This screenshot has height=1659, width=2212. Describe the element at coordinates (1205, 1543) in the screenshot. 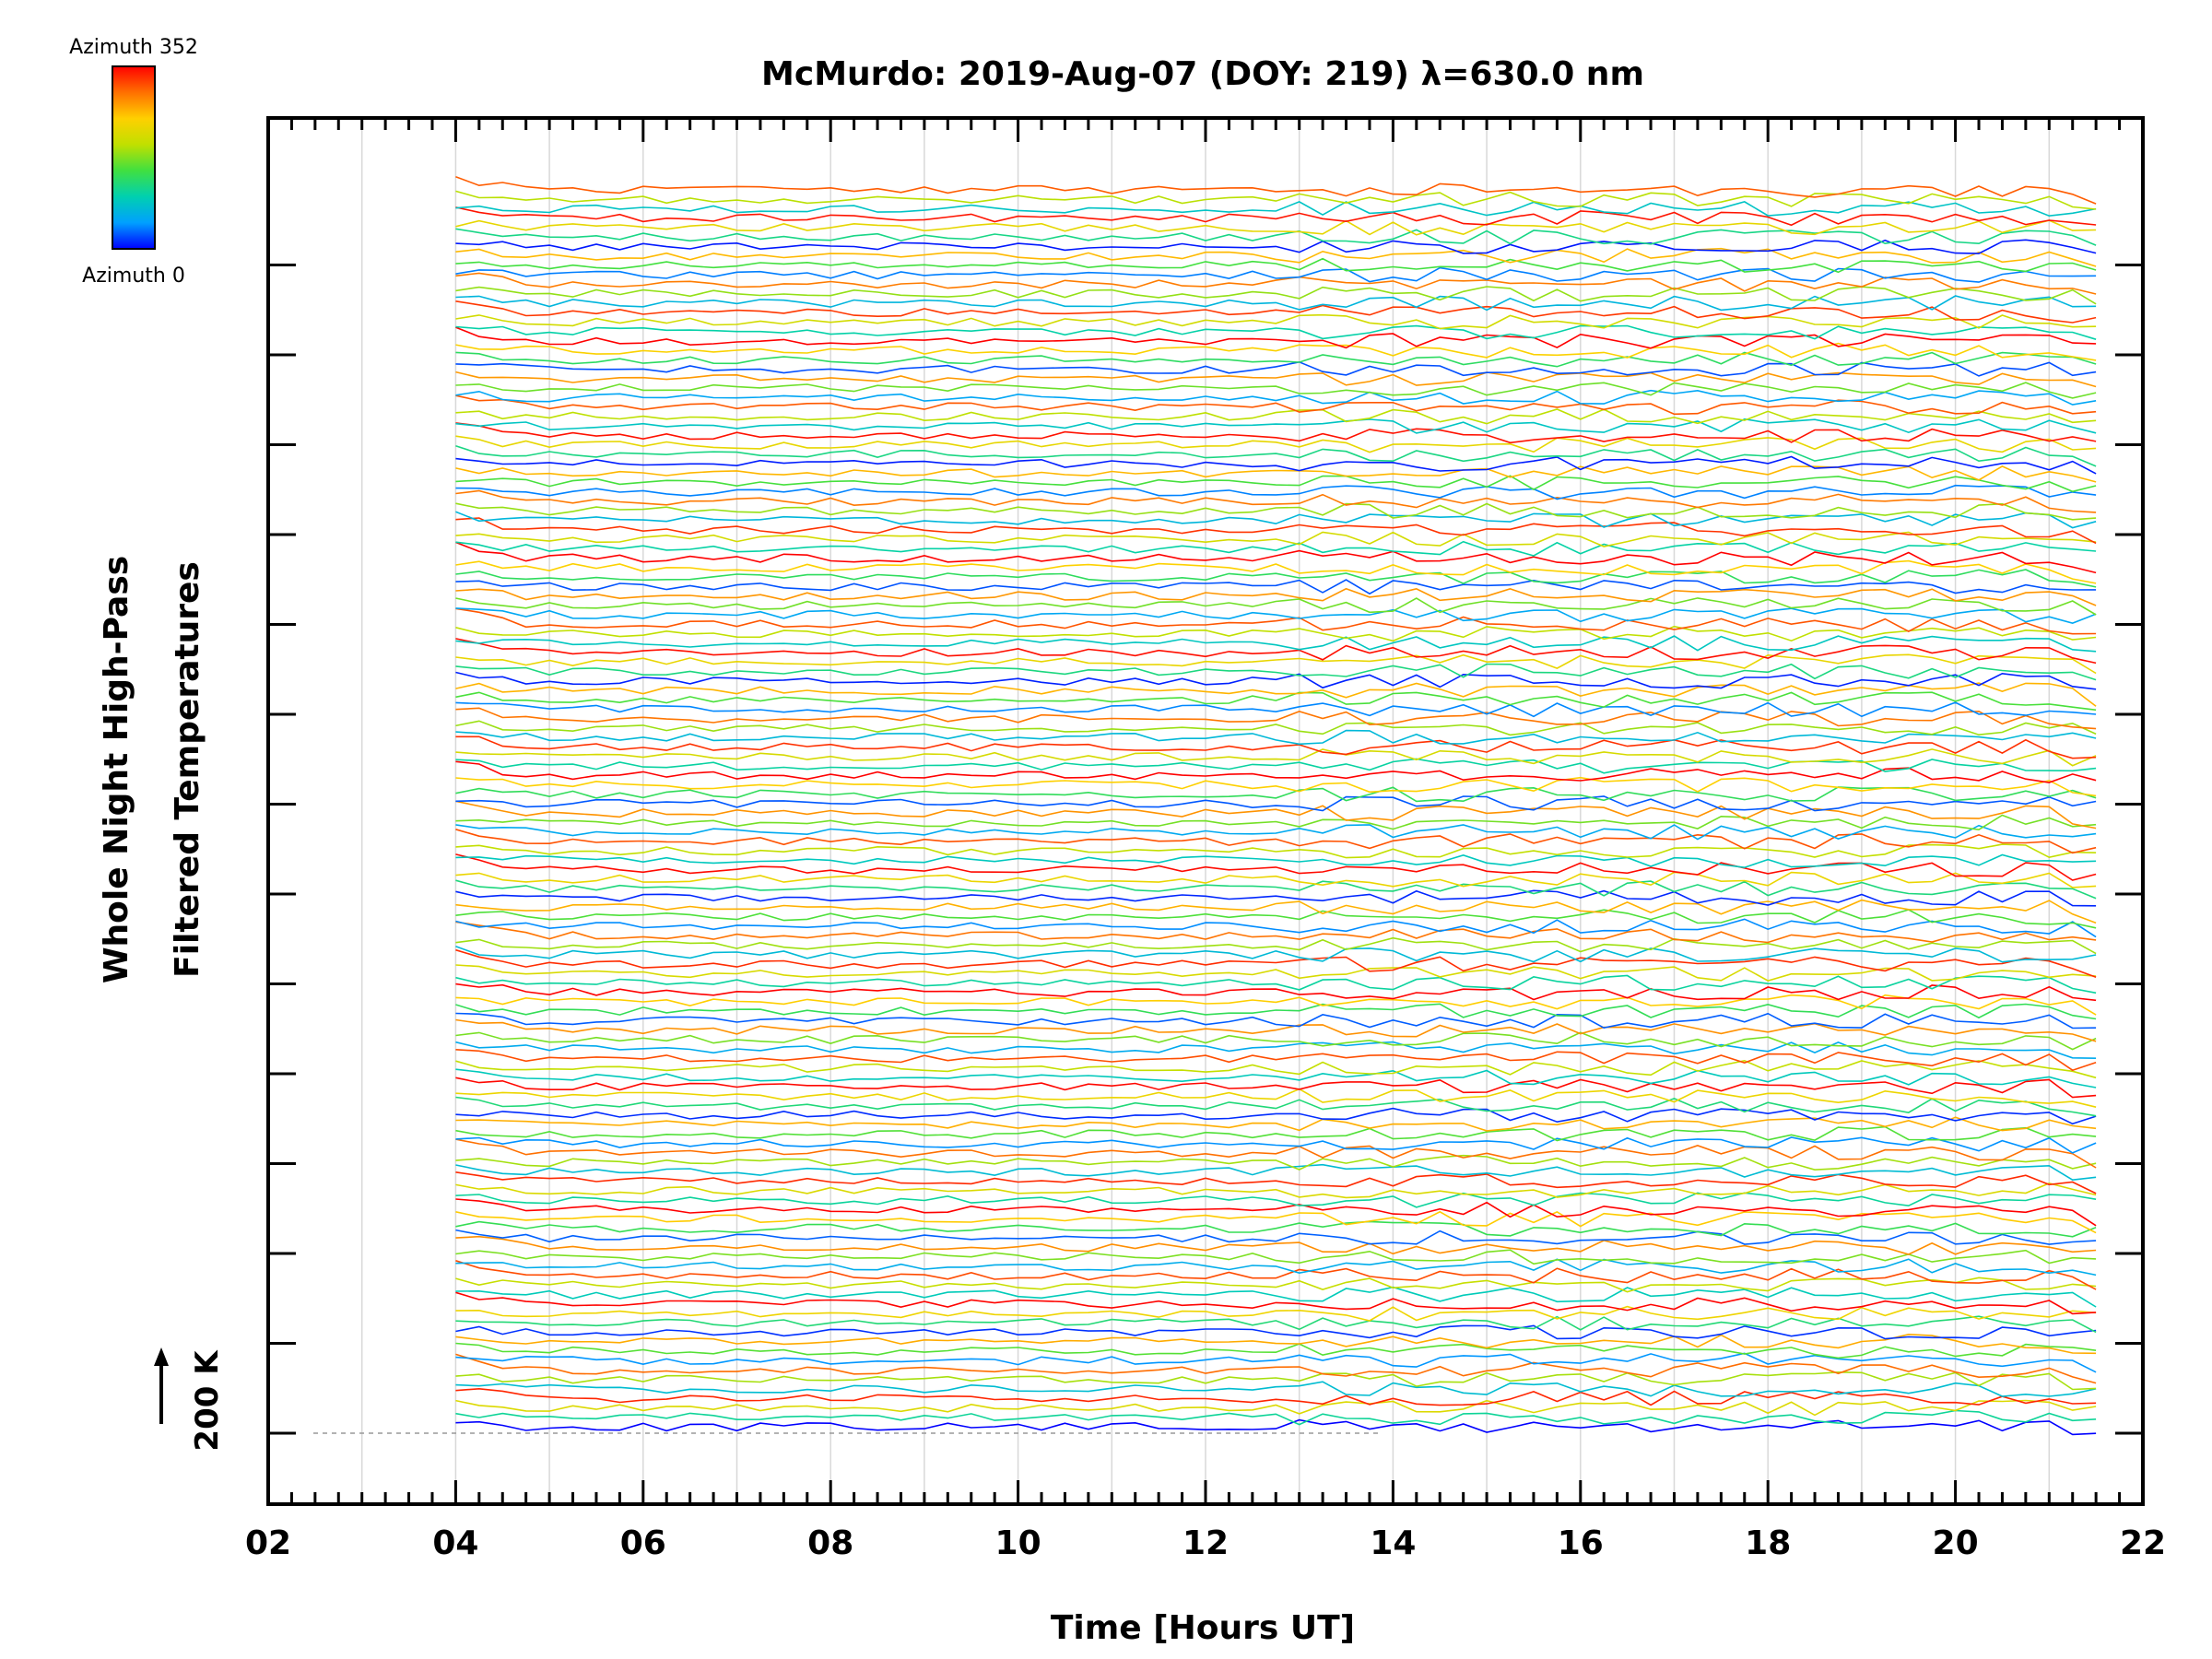

I see `x-tick-labels: 02 04 06 08 10 12 14 16 18 20 22` at that location.